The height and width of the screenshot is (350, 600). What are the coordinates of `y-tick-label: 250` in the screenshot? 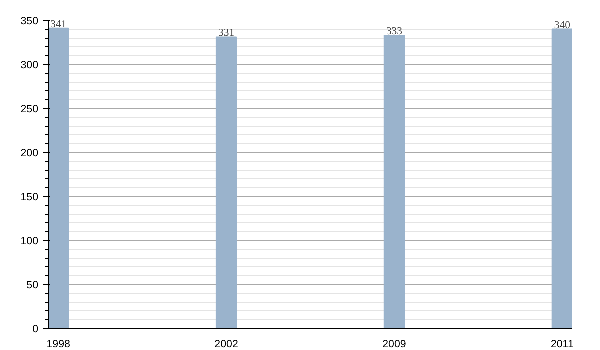 It's located at (29, 110).